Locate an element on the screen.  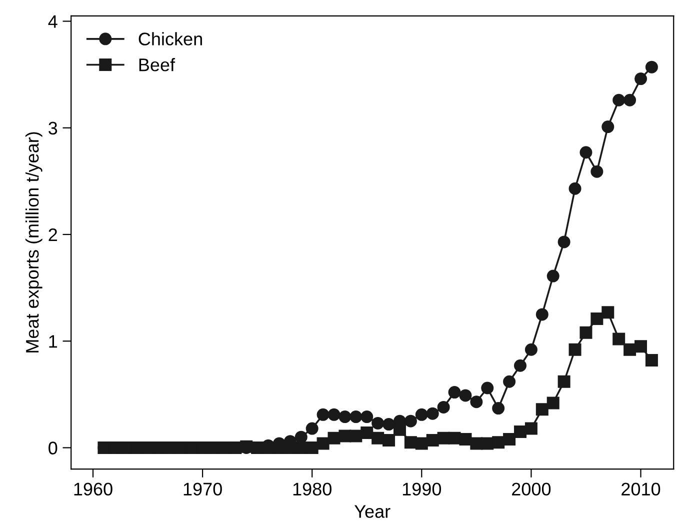
x-axis-title: Year is located at coordinates (372, 511).